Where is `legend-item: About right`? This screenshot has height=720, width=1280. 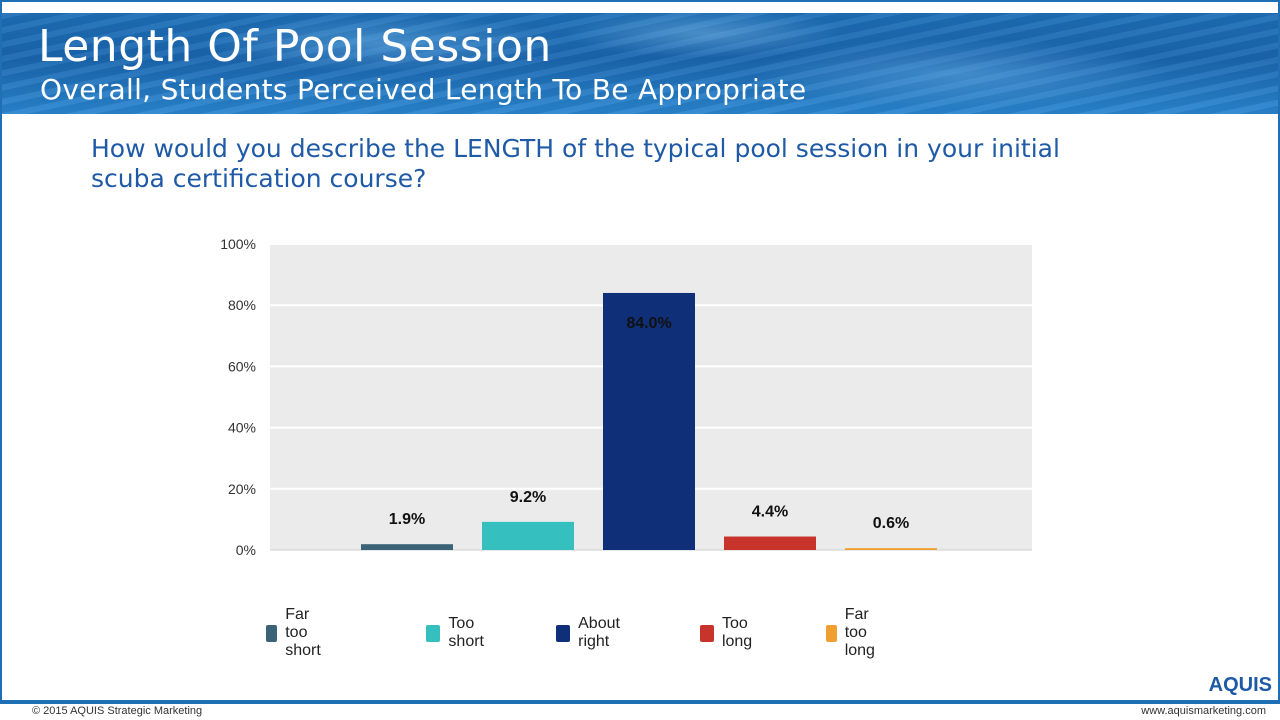 legend-item: About right is located at coordinates (592, 632).